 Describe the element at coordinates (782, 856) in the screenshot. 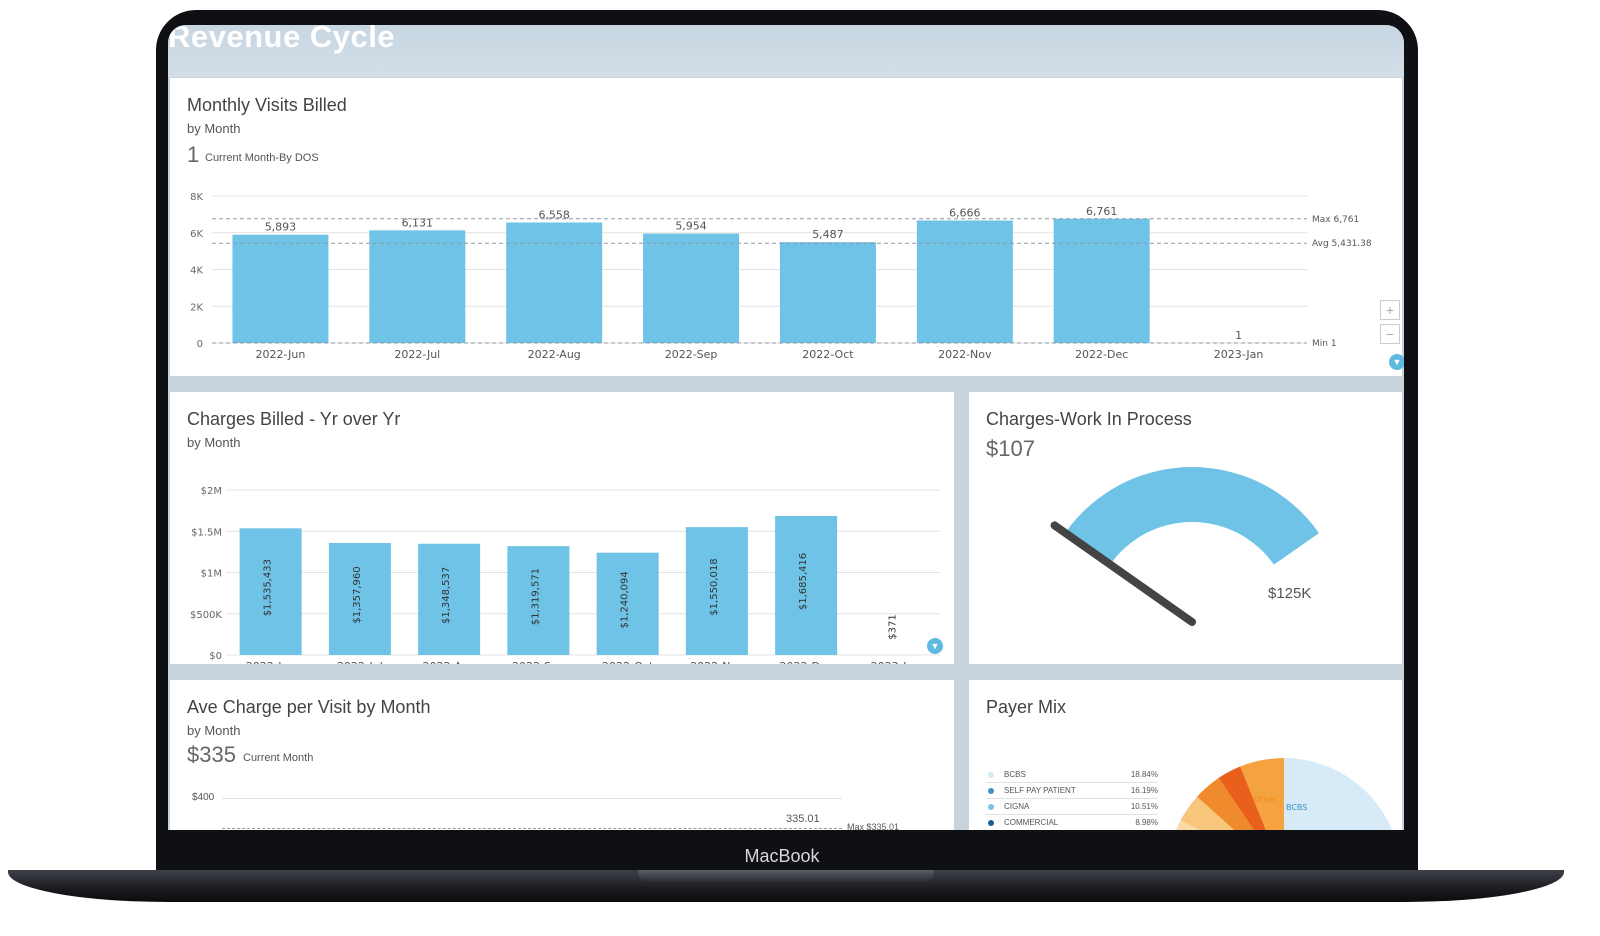

I see `device-label: MacBook` at that location.